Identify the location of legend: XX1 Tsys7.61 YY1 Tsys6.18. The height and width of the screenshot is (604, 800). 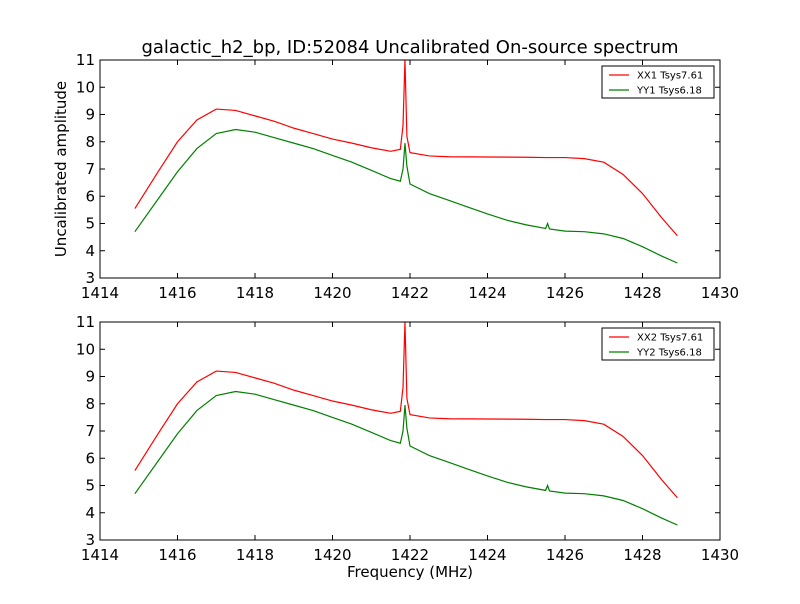
(658, 82).